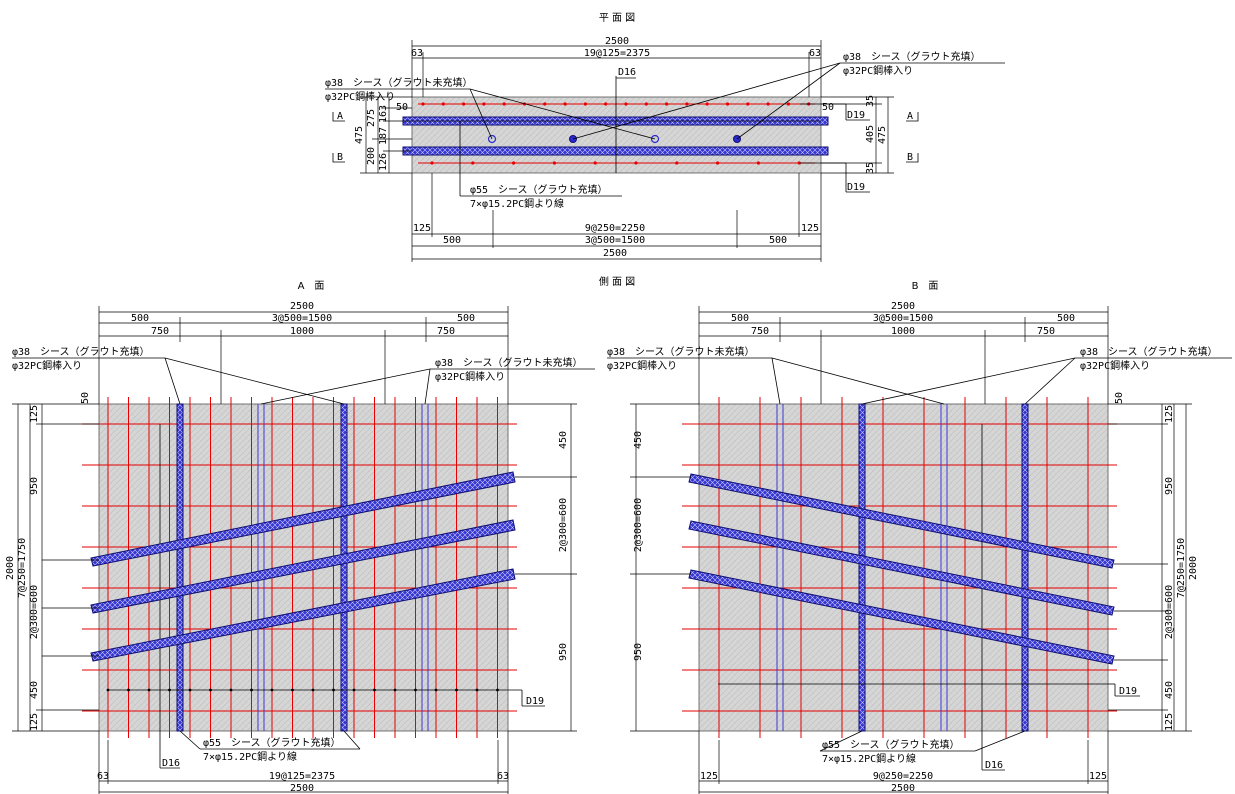 This screenshot has height=794, width=1235. Describe the element at coordinates (85, 398) in the screenshot. I see `face-a-dim-small-50: 50` at that location.